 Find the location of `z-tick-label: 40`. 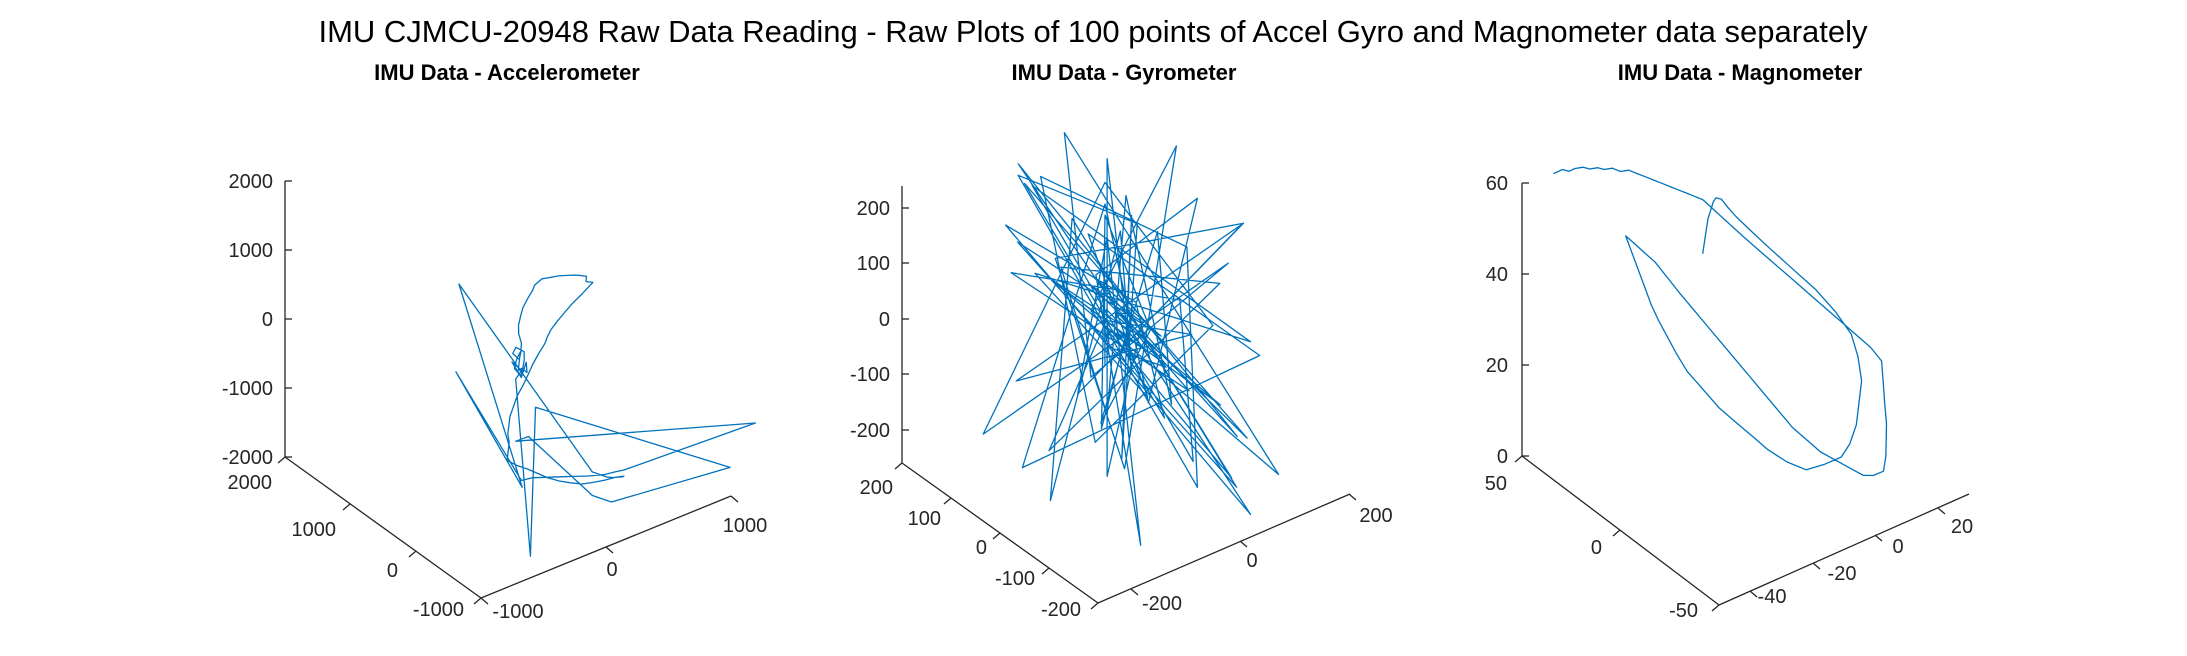

z-tick-label: 40 is located at coordinates (1497, 275).